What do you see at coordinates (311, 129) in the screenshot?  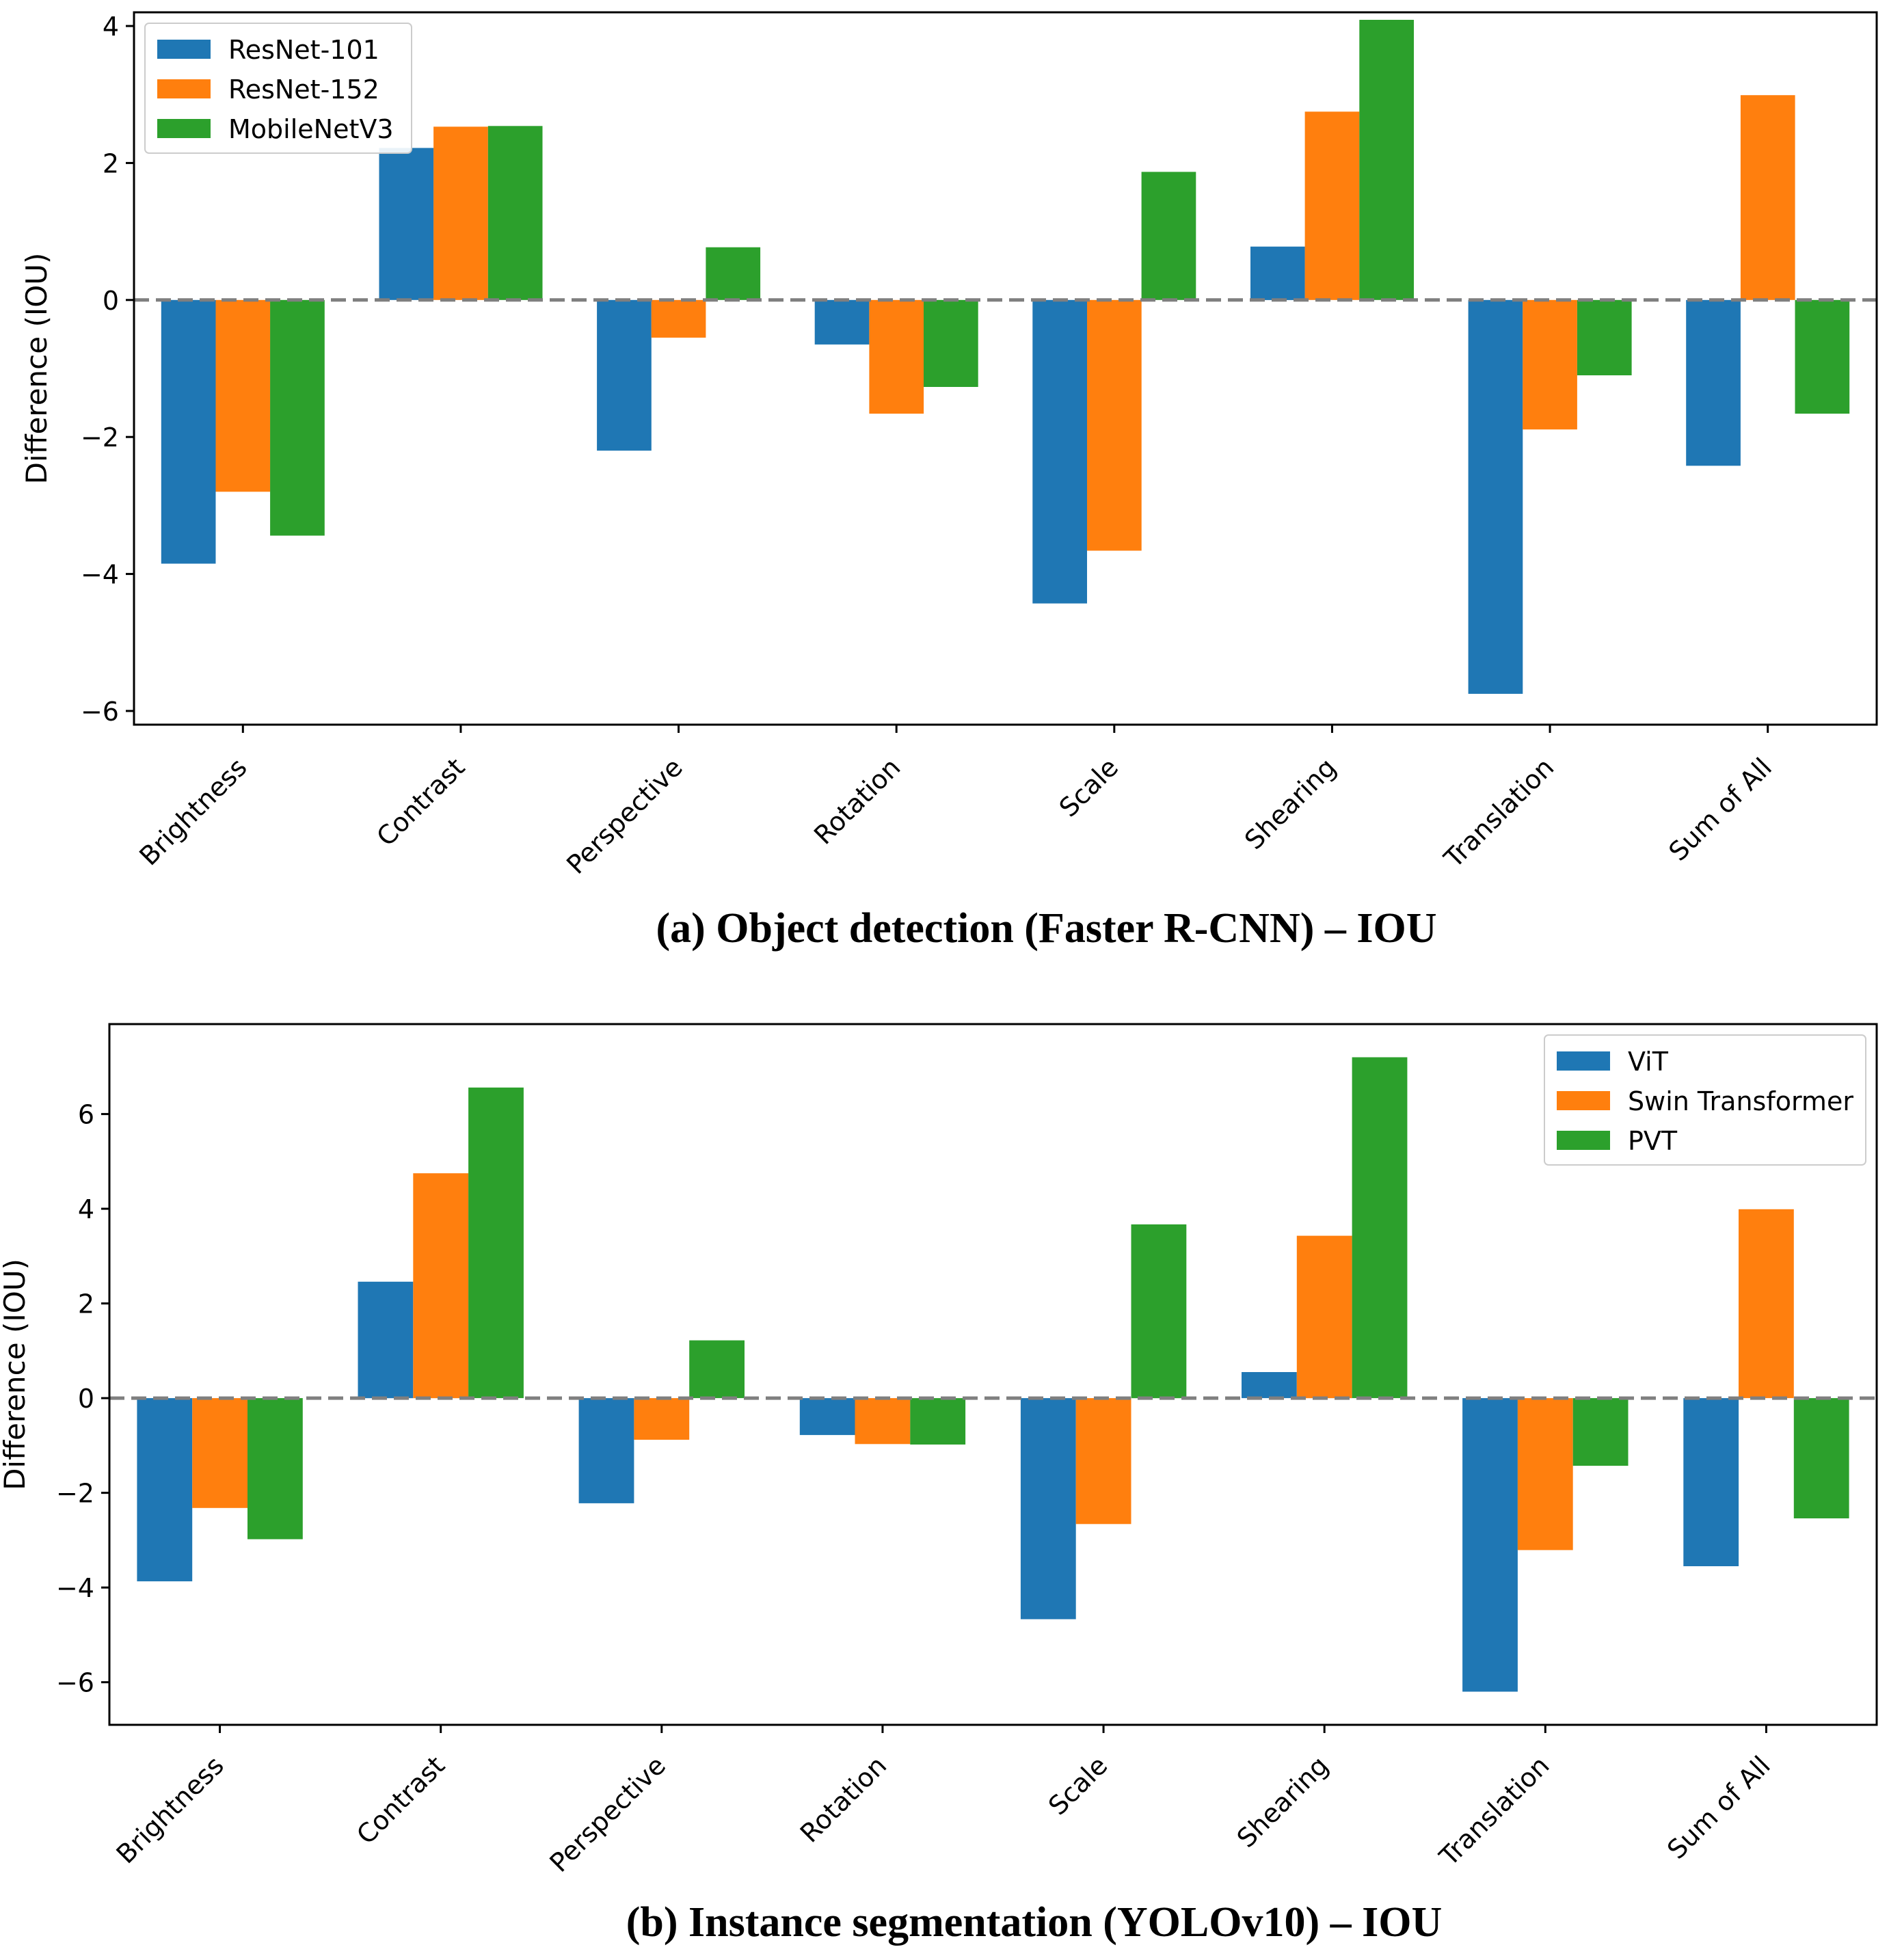 I see `legend-entry-label: MobileNetV3` at bounding box center [311, 129].